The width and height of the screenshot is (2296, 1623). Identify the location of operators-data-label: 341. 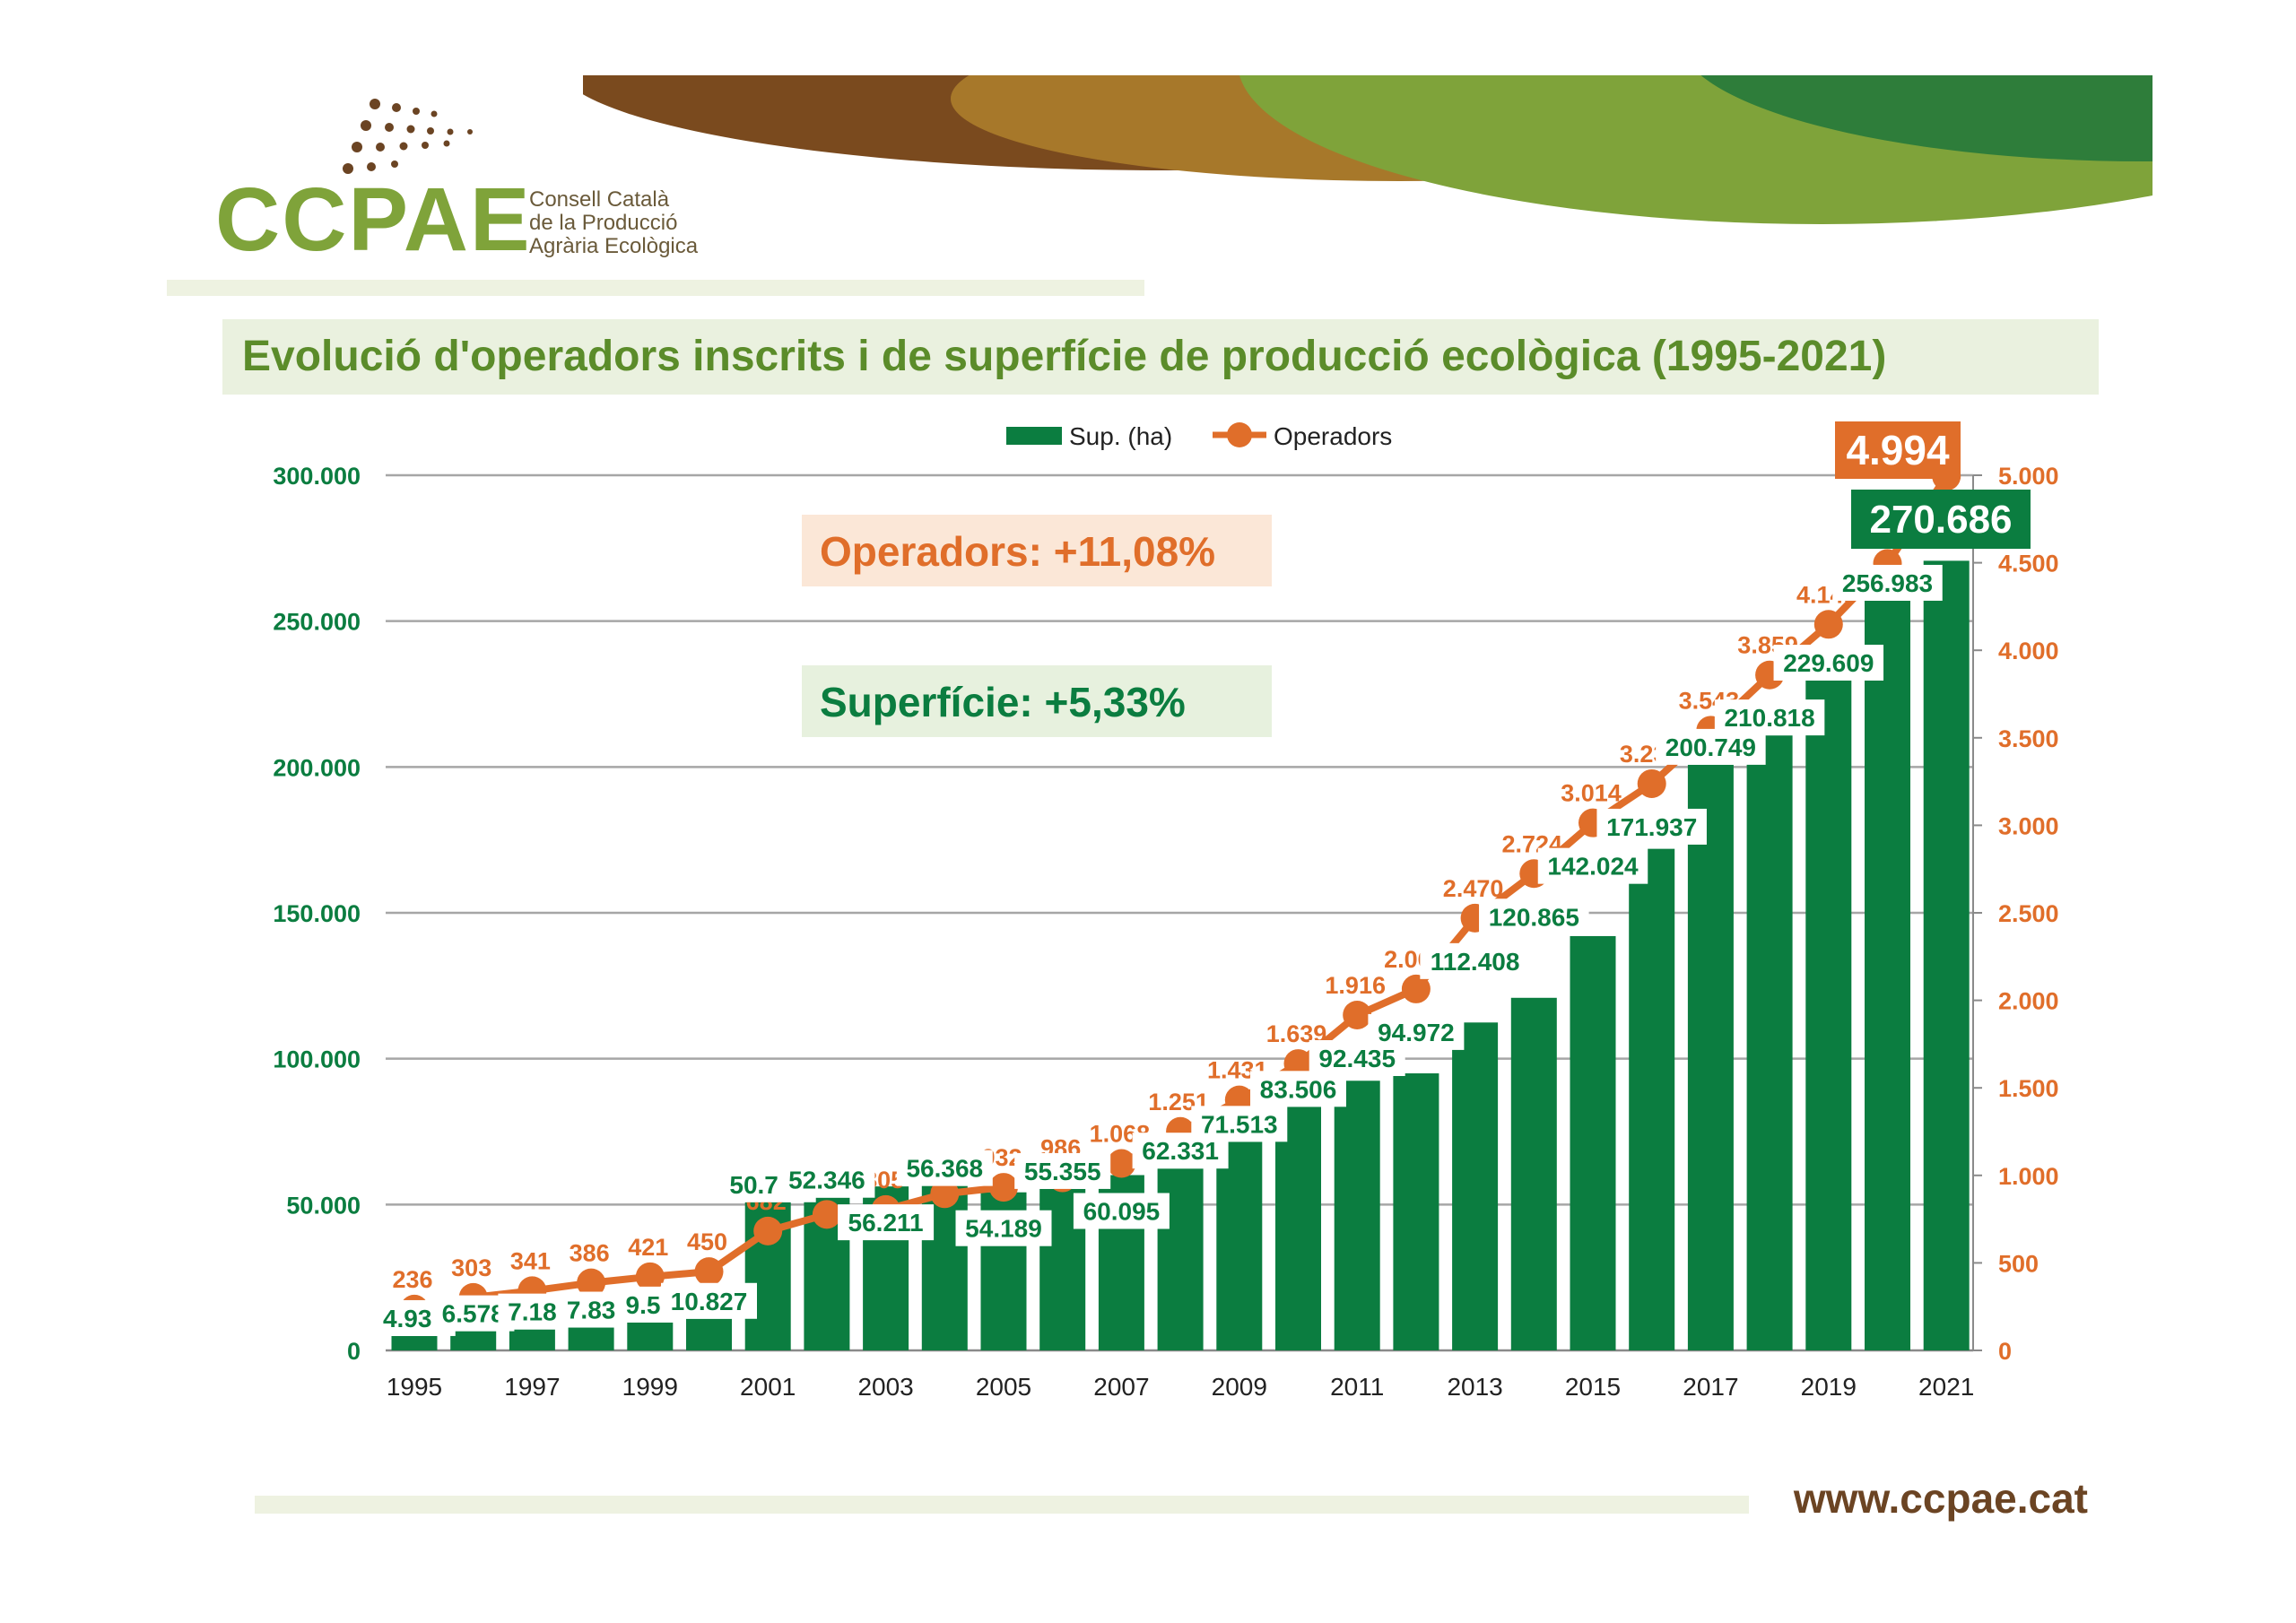
(530, 1260).